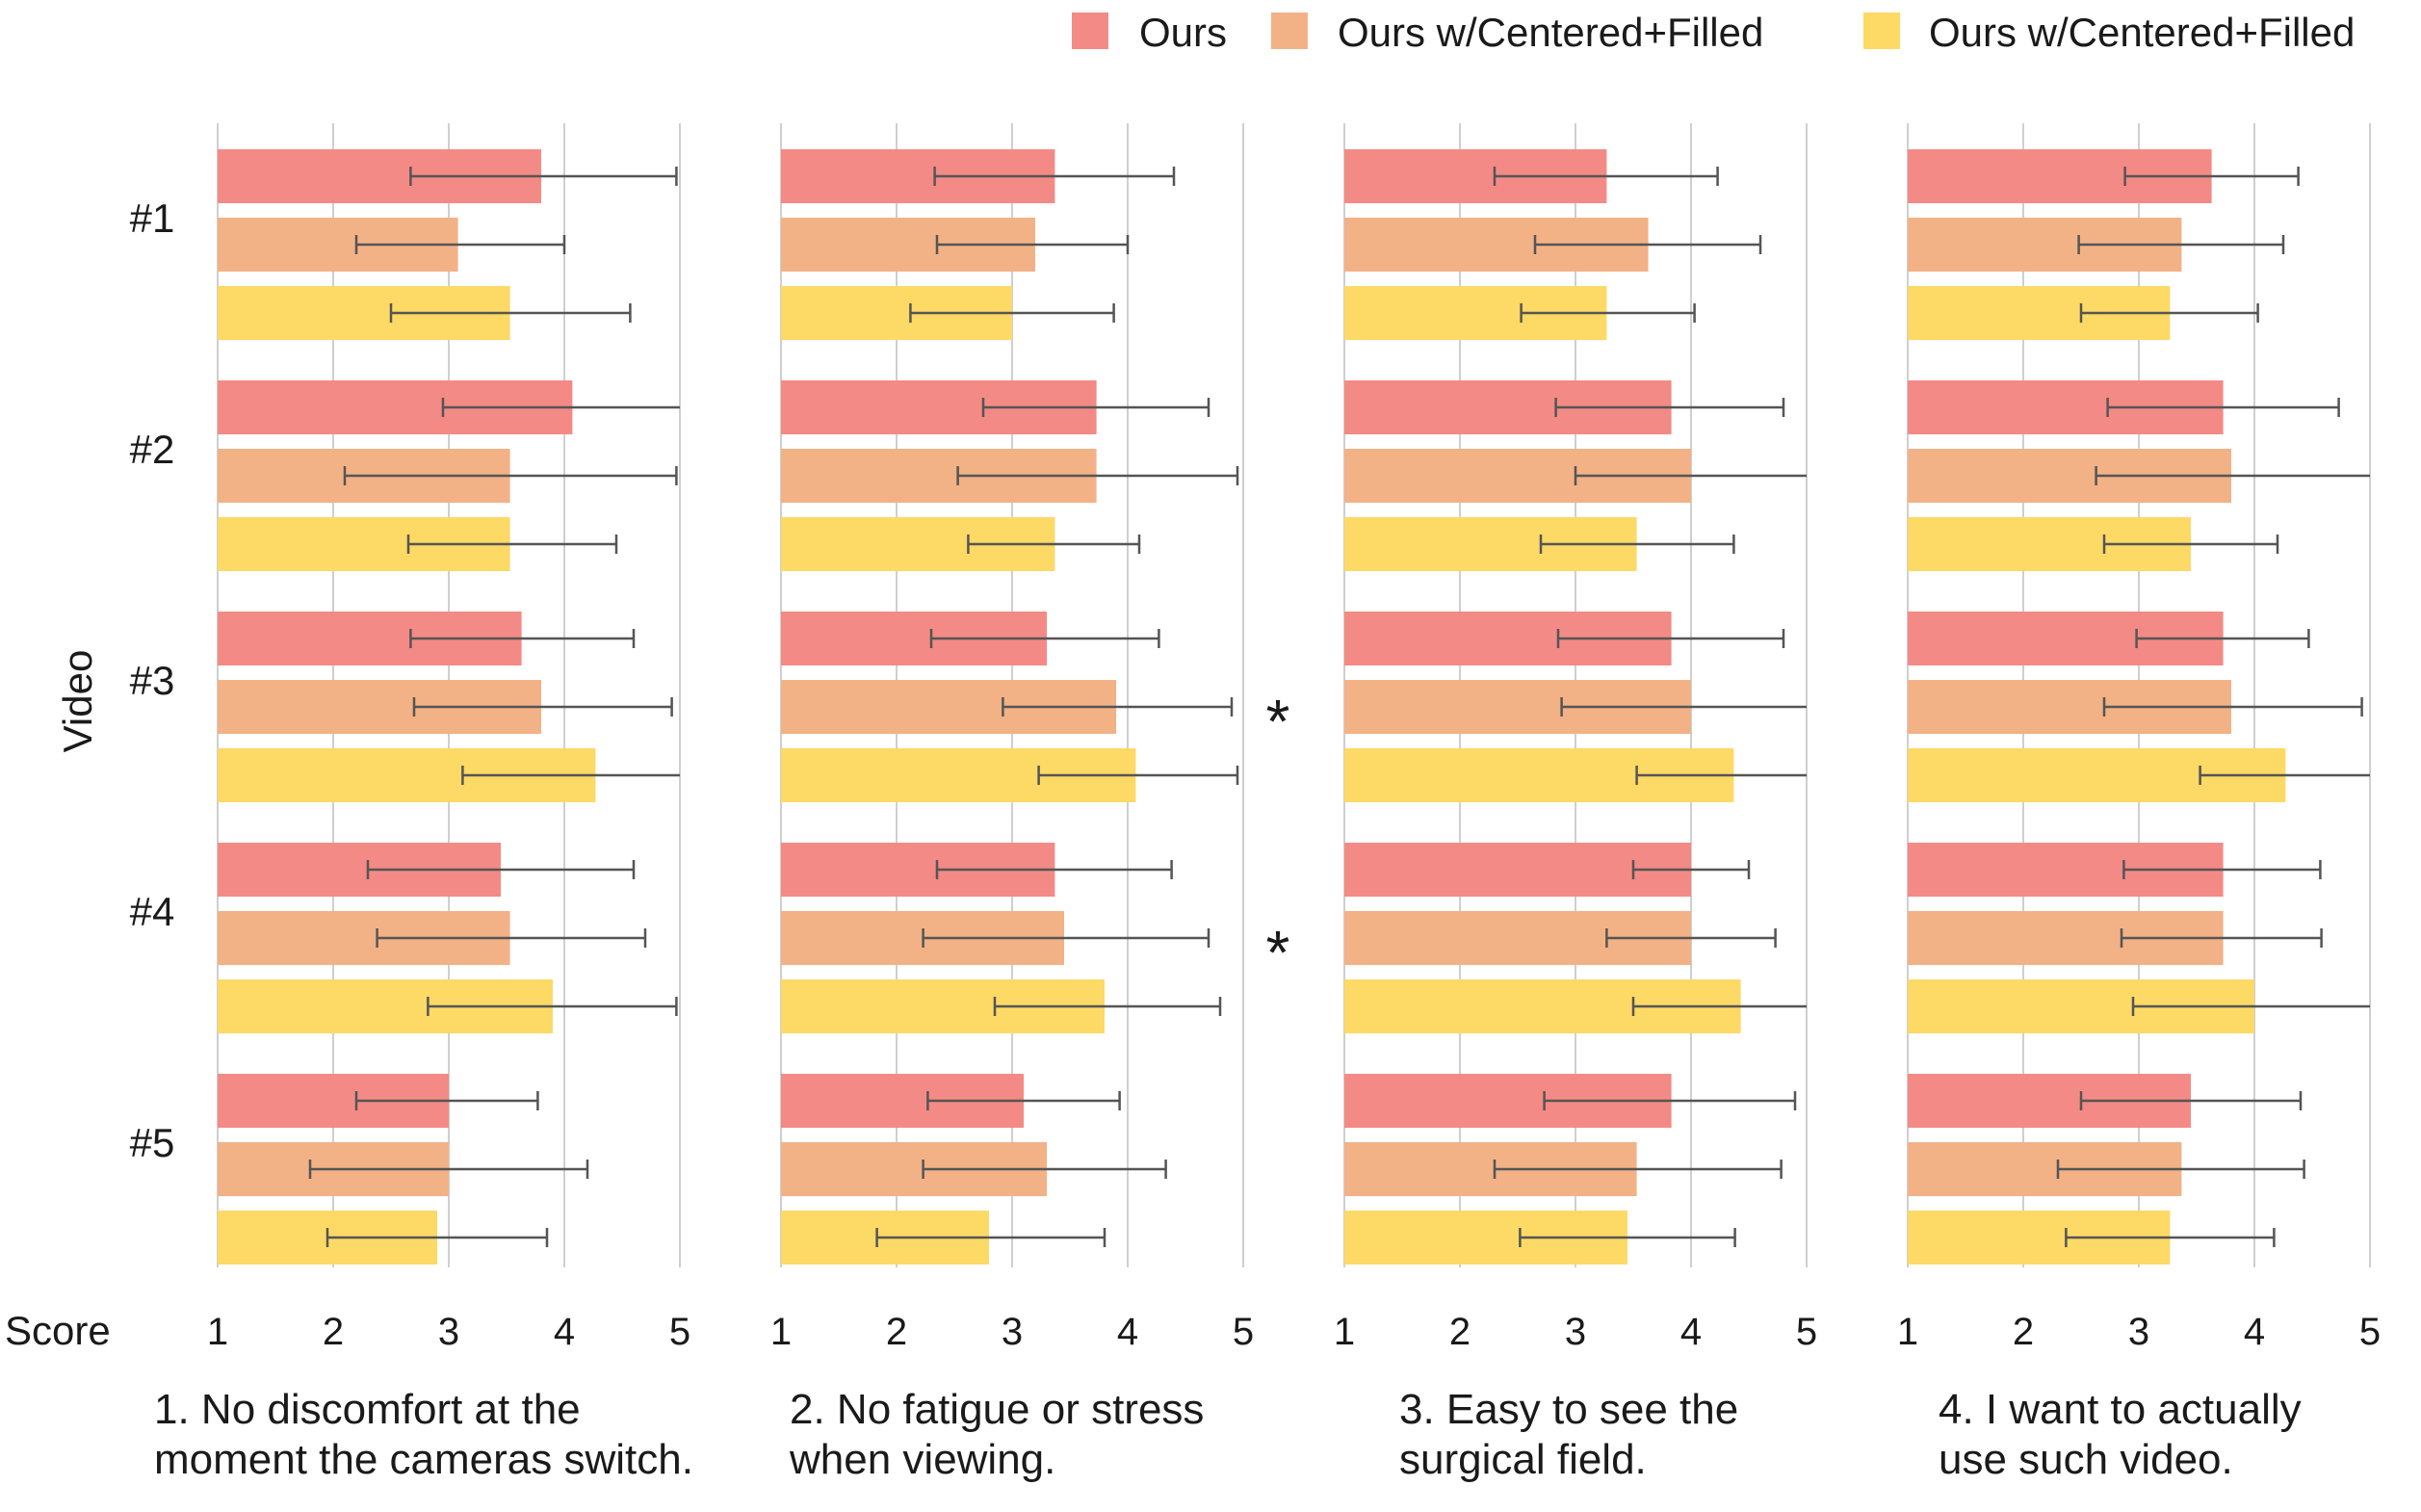  What do you see at coordinates (152, 1142) in the screenshot?
I see `video-label: #5` at bounding box center [152, 1142].